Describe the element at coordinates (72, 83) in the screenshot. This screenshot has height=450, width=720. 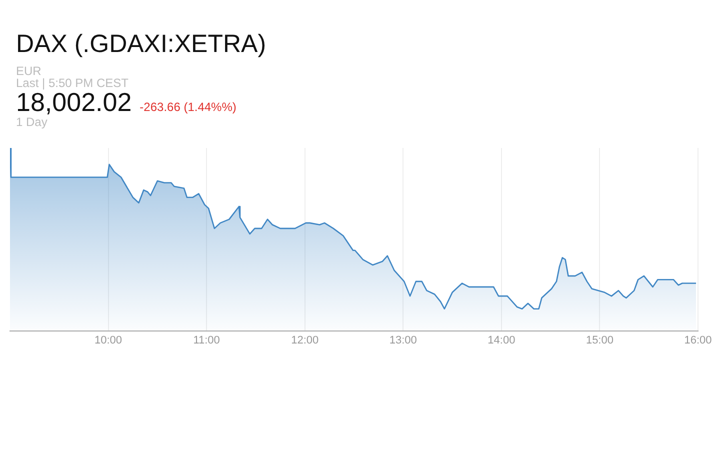
I see `text: Last | 5:50 PM CEST` at that location.